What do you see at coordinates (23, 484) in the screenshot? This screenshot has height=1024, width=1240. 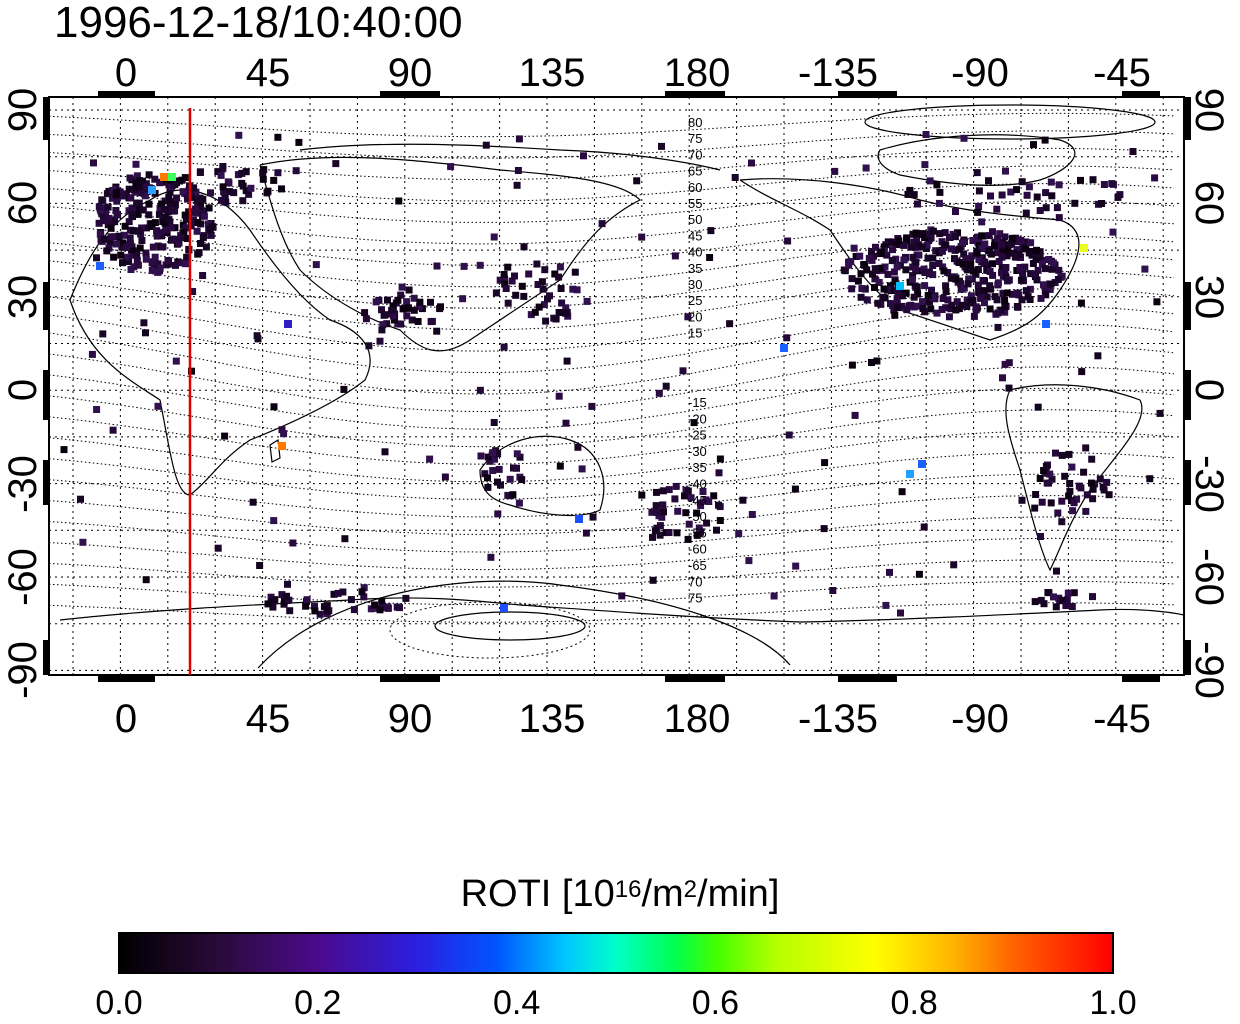 I see `left-axis-label: -30` at bounding box center [23, 484].